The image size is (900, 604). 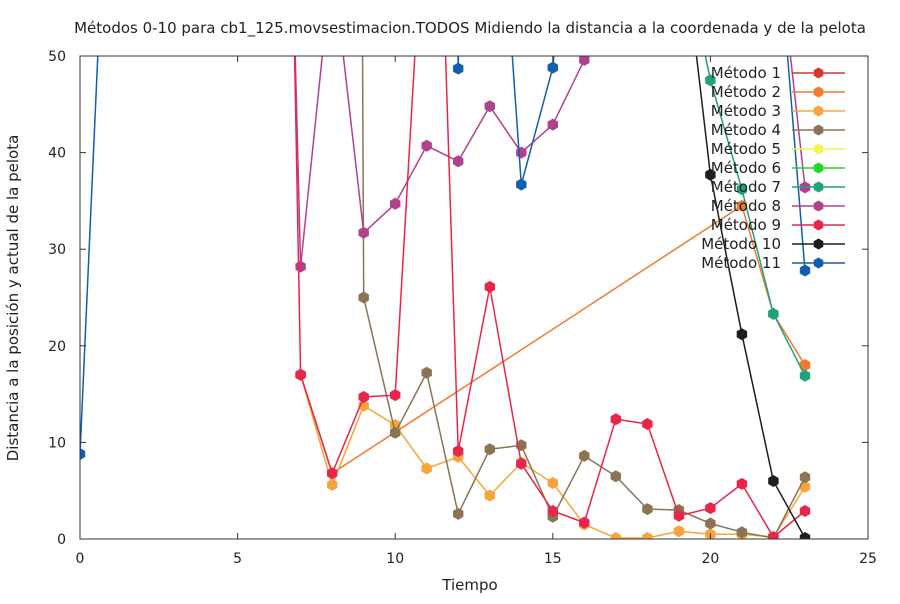 I want to click on y-tick-label: 30, so click(x=57, y=250).